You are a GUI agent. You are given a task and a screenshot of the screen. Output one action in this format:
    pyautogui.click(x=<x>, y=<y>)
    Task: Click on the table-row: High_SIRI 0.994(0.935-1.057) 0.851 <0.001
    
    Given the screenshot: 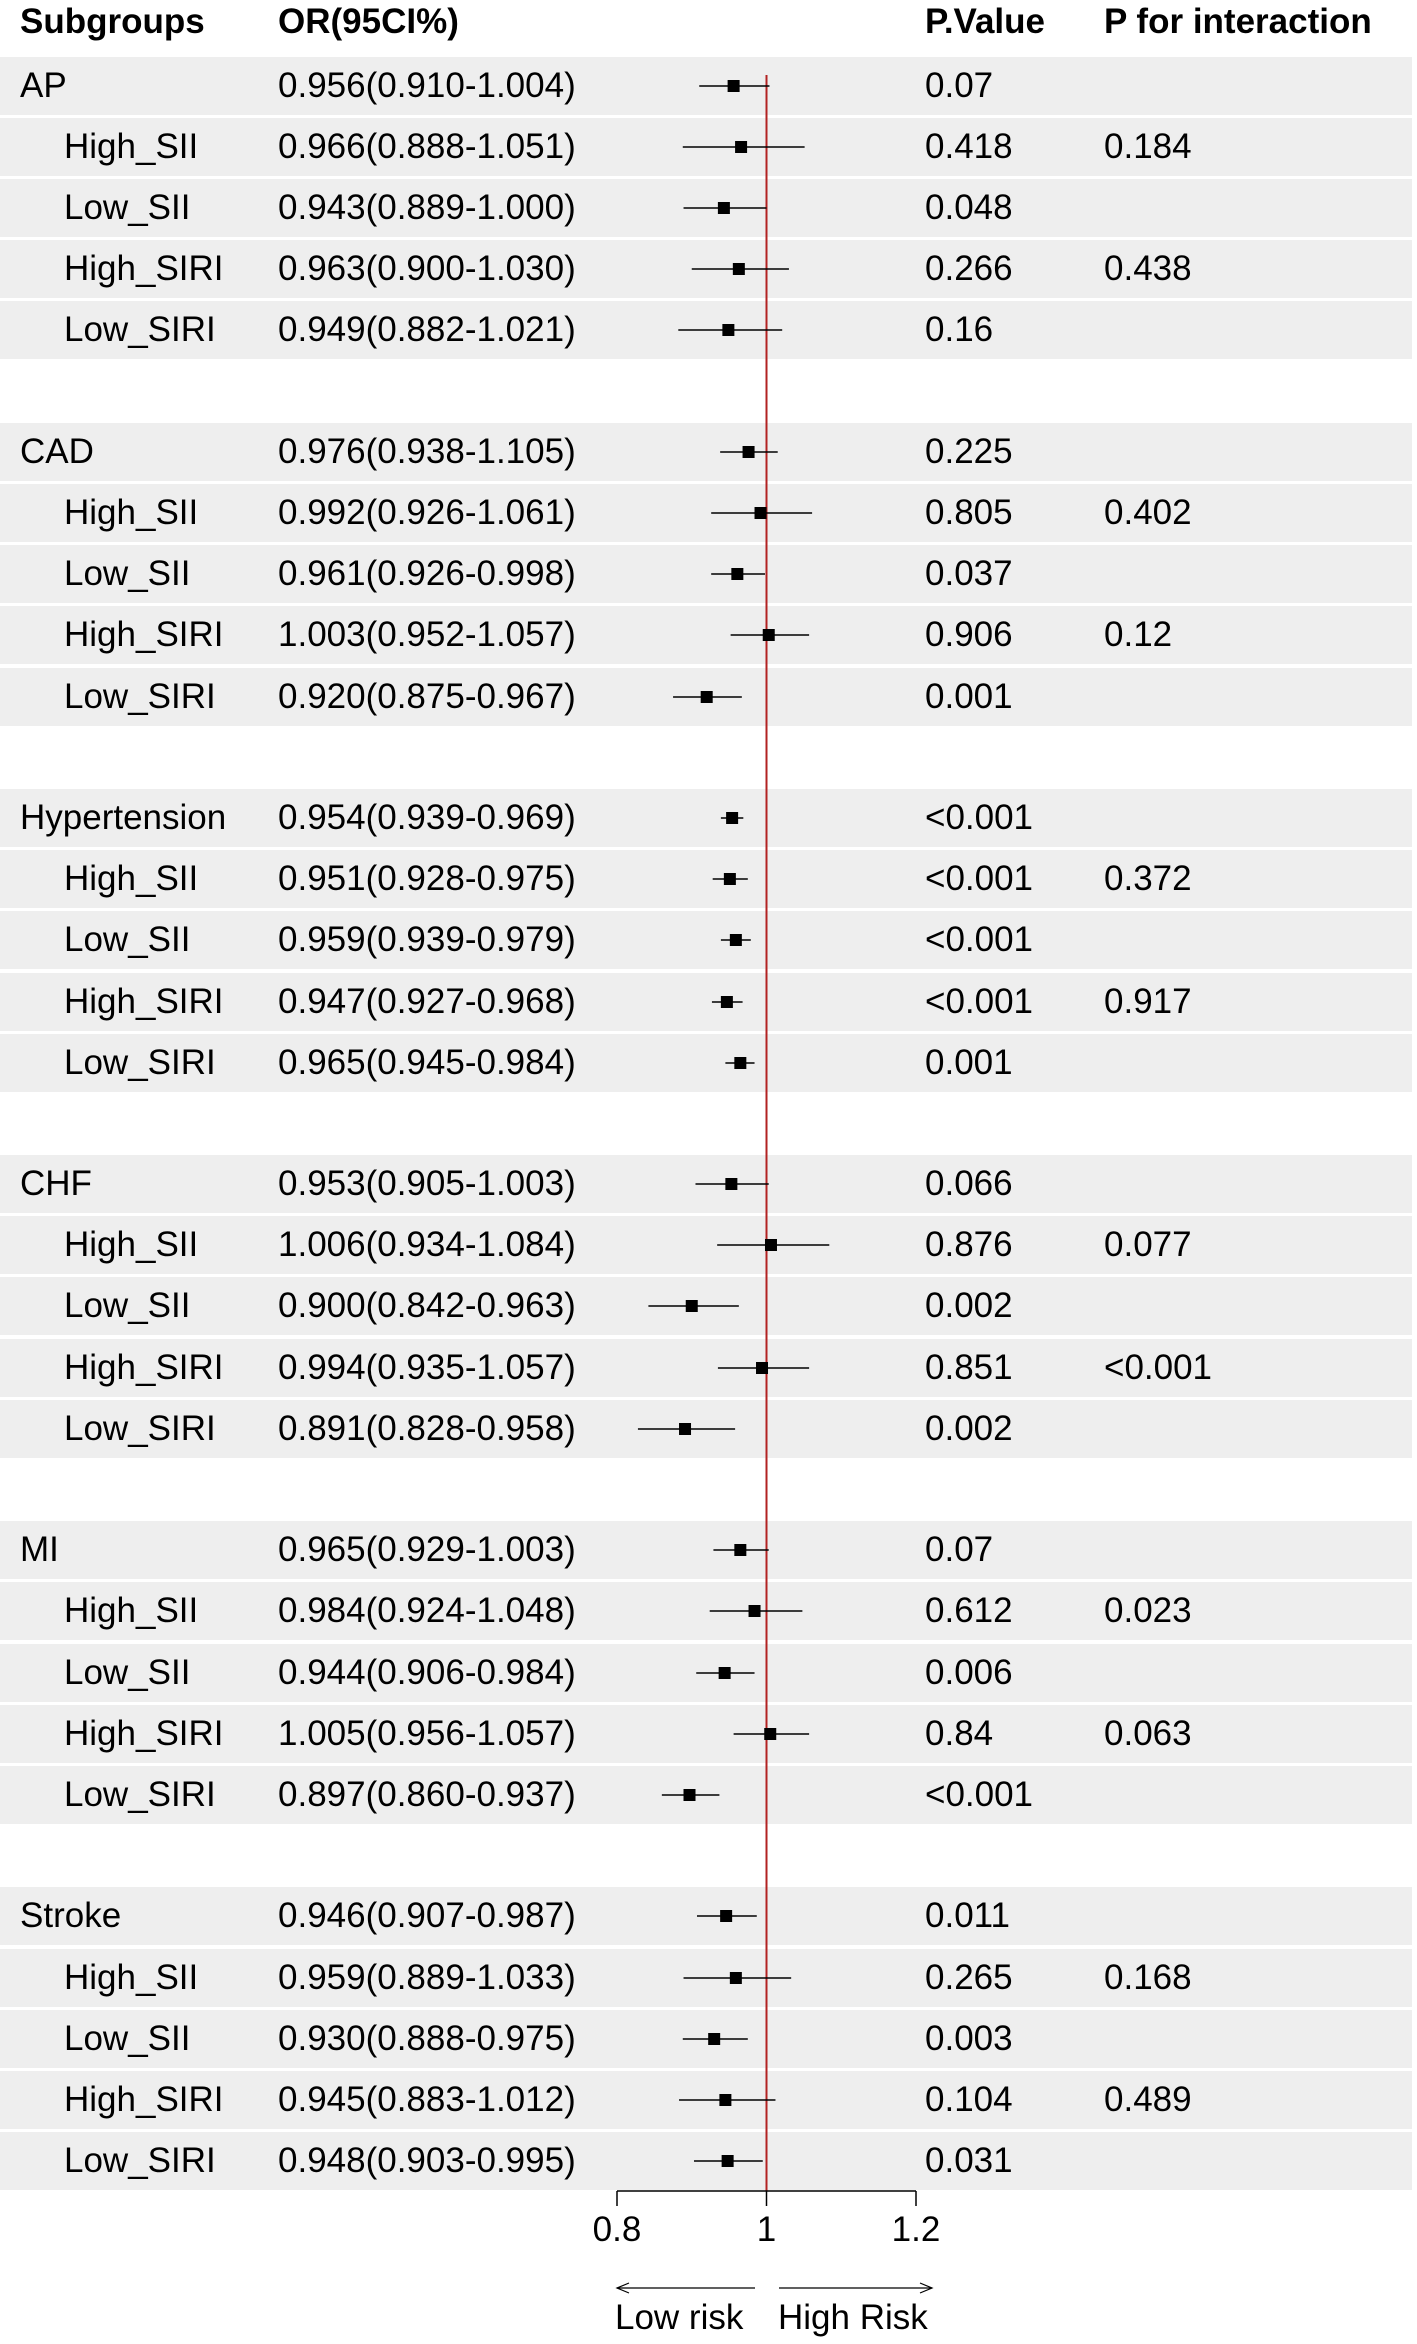 What is the action you would take?
    pyautogui.click(x=706, y=1368)
    